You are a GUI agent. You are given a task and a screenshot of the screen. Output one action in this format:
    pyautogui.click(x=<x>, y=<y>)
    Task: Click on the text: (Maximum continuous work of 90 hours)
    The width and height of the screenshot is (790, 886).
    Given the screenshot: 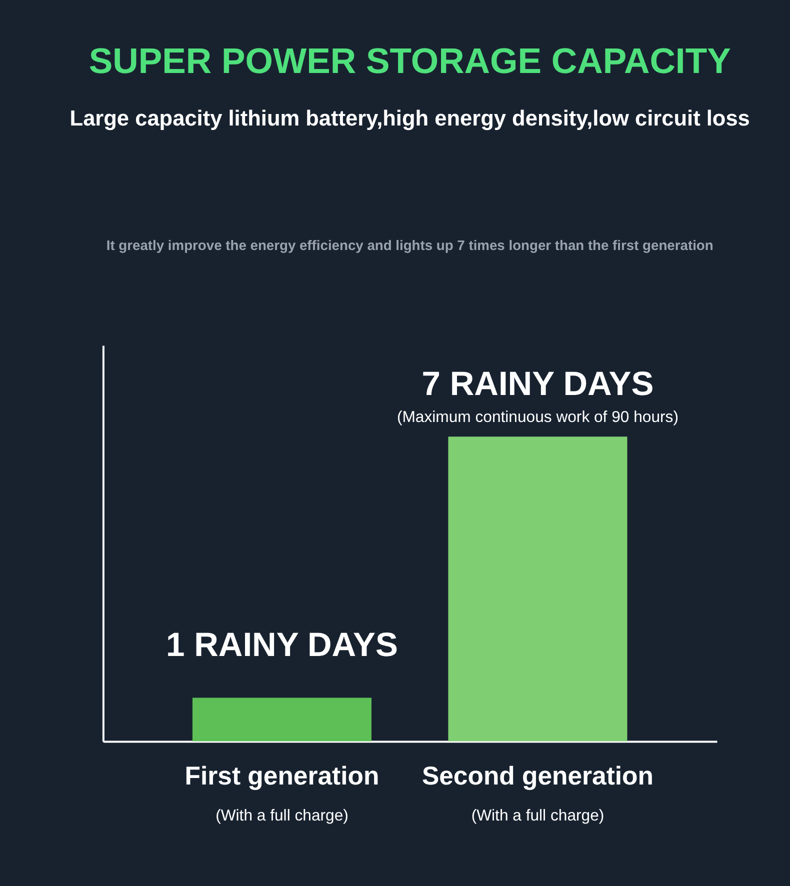 What is the action you would take?
    pyautogui.click(x=537, y=417)
    